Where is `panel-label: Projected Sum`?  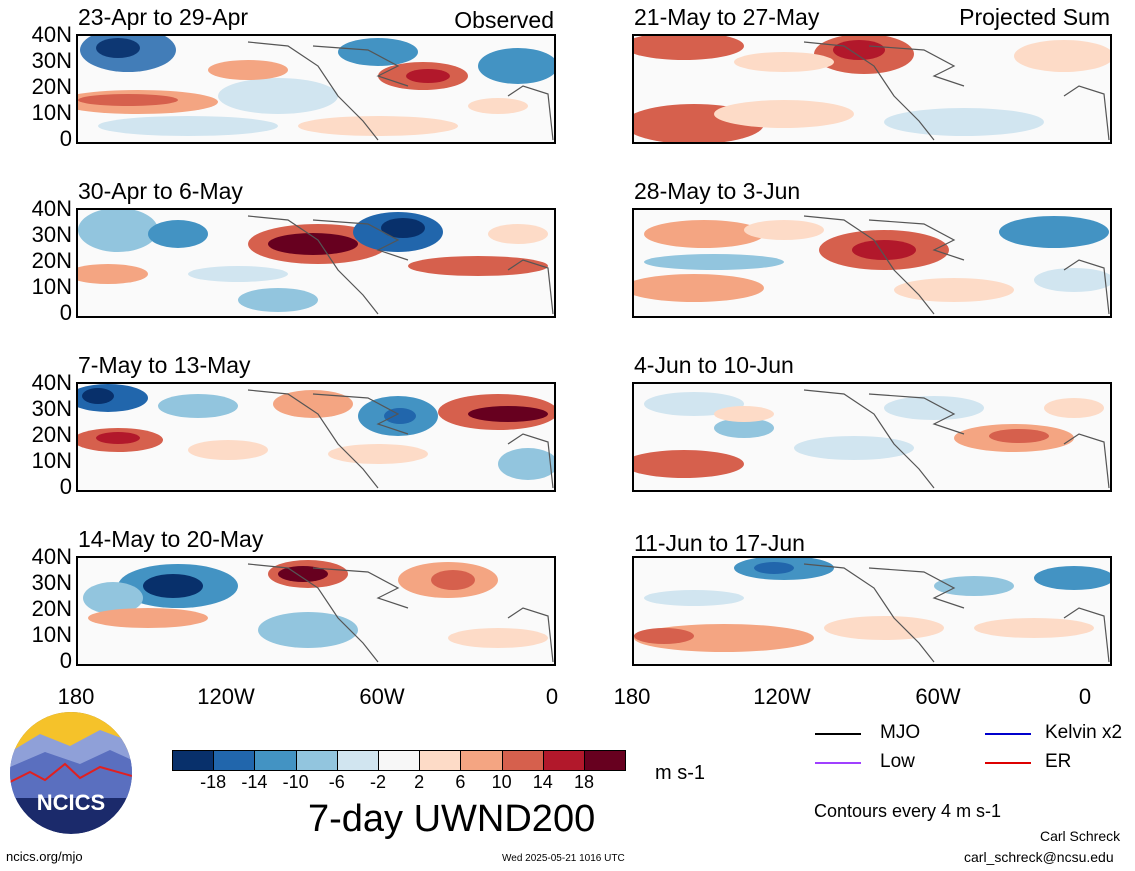 panel-label: Projected Sum is located at coordinates (1034, 17).